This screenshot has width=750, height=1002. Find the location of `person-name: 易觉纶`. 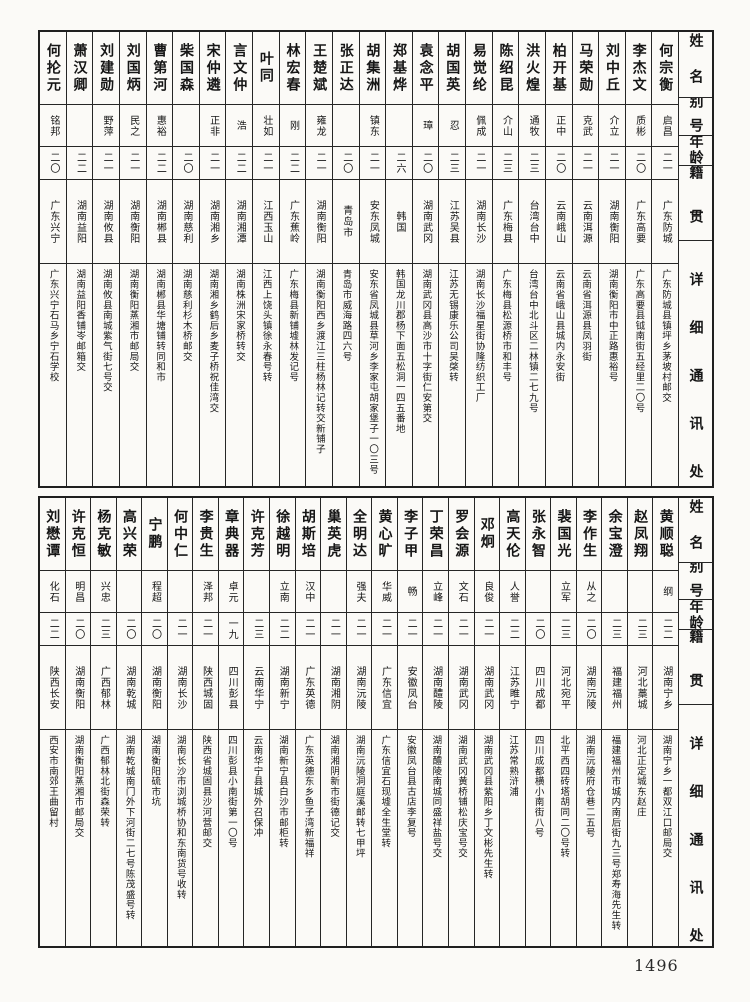

person-name: 易觉纶 is located at coordinates (478, 68).